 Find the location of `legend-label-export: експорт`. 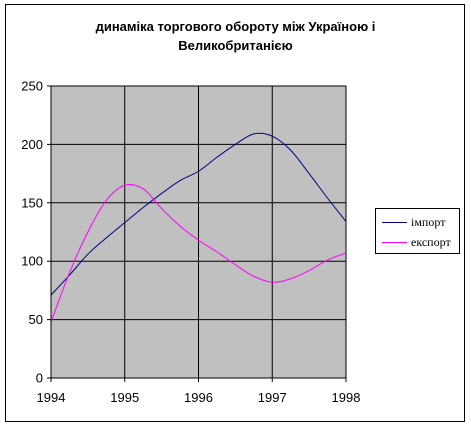

legend-label-export: експорт is located at coordinates (431, 242).